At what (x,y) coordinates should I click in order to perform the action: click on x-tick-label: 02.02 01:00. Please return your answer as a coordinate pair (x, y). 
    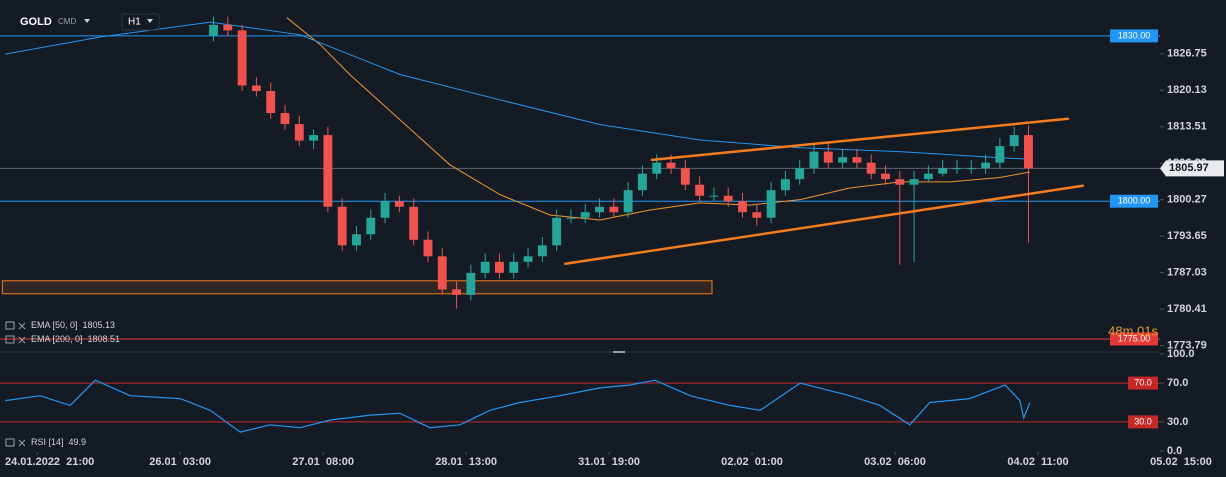
    Looking at the image, I should click on (752, 462).